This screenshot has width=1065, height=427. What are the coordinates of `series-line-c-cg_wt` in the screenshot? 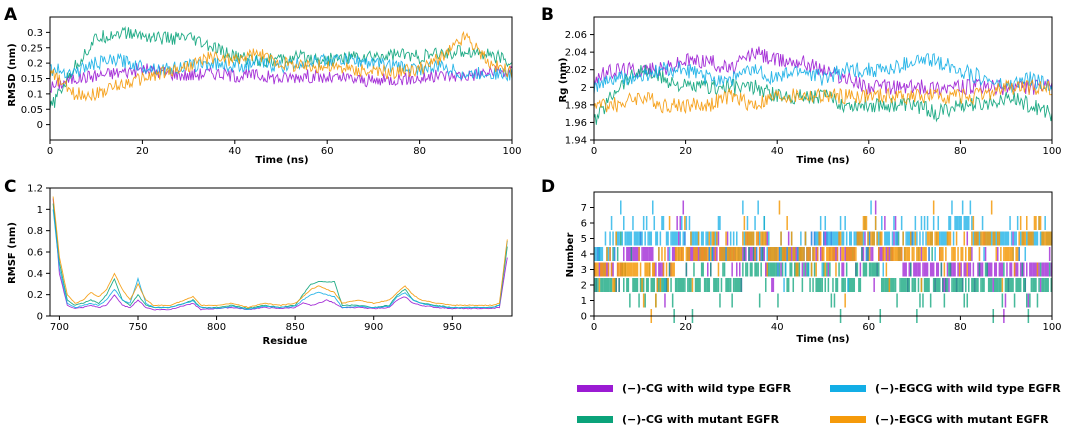 It's located at (280, 254).